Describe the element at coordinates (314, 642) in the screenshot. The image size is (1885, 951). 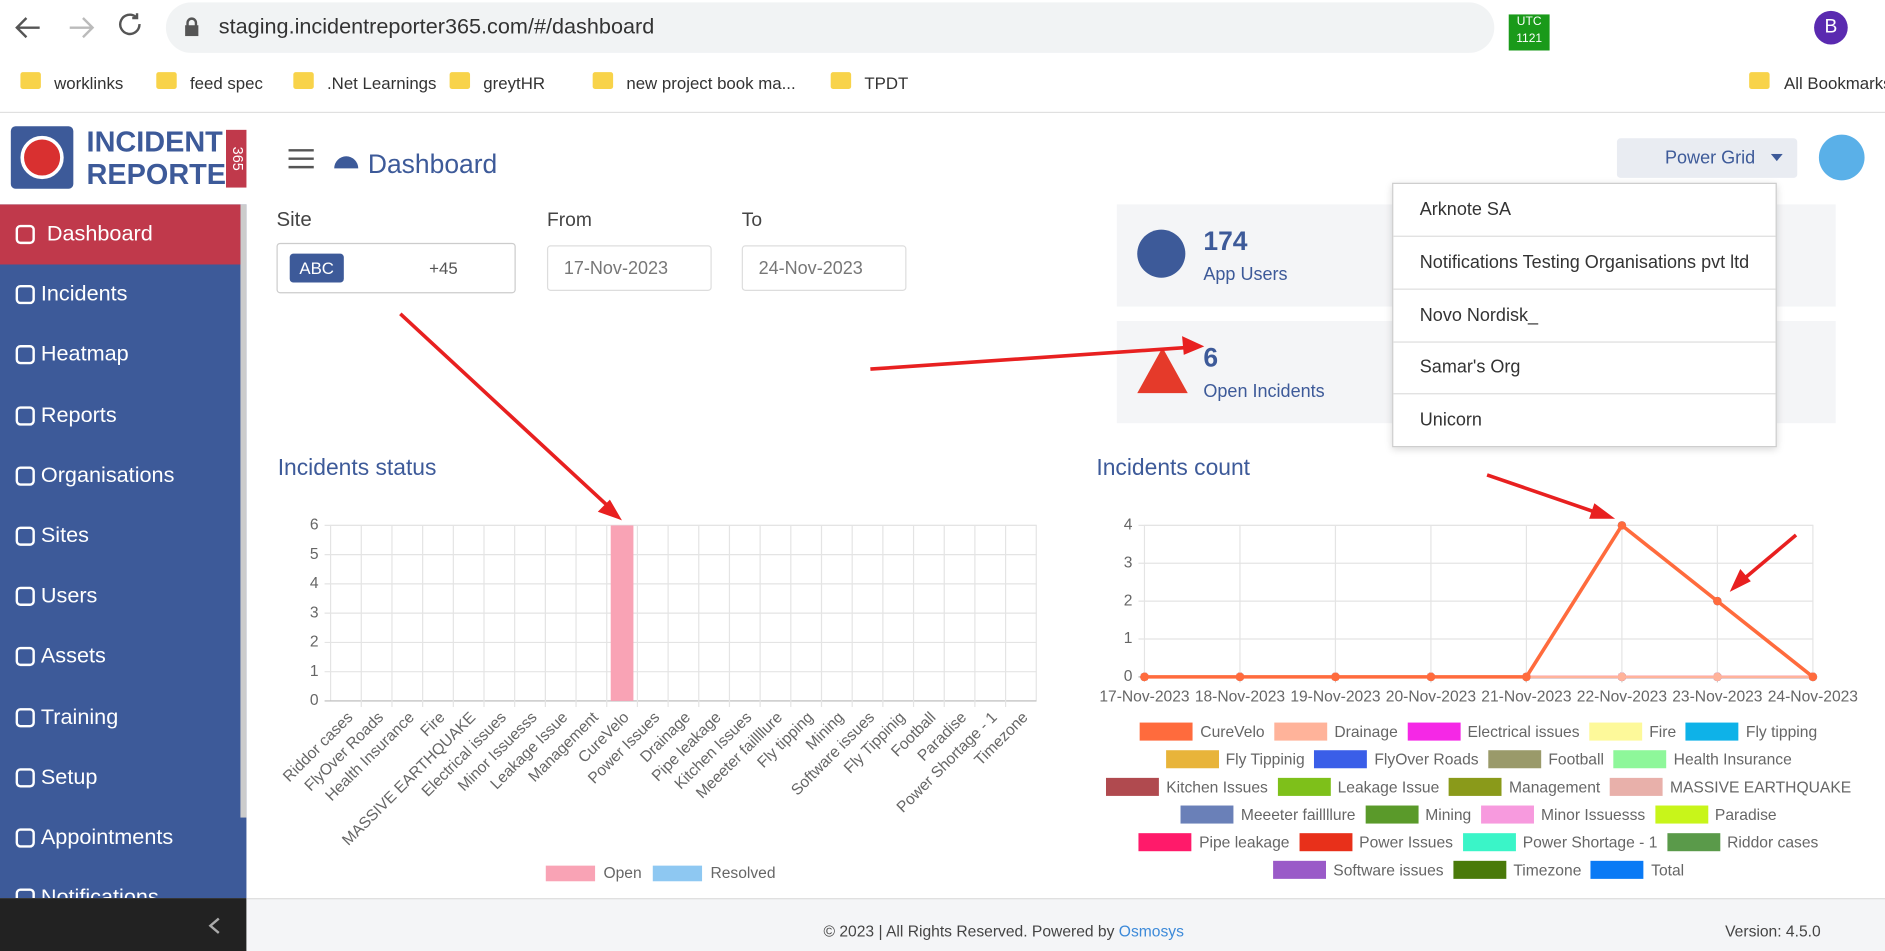
I see `y-tick-label: 2` at that location.